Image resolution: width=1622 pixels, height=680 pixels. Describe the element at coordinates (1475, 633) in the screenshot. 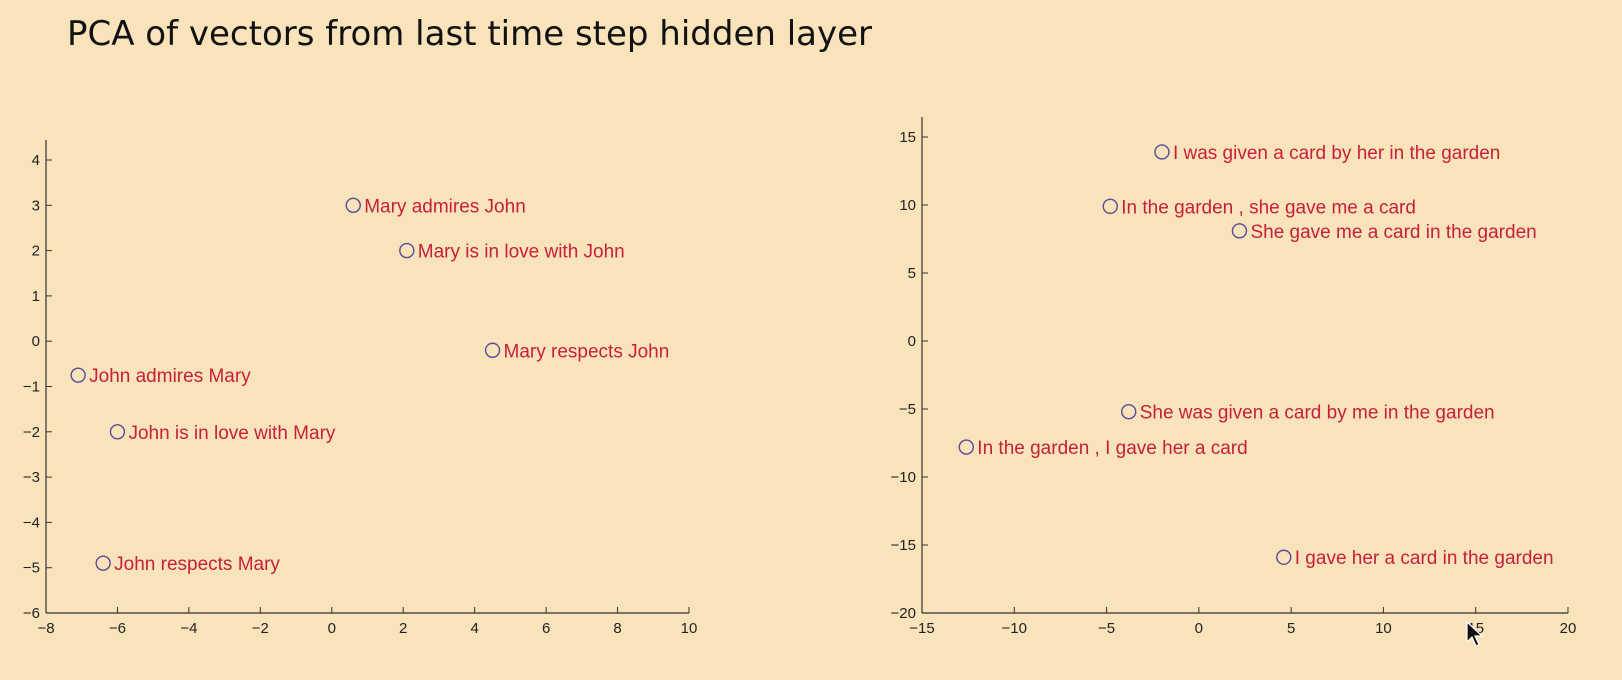

I see `mouse-cursor-icon` at that location.